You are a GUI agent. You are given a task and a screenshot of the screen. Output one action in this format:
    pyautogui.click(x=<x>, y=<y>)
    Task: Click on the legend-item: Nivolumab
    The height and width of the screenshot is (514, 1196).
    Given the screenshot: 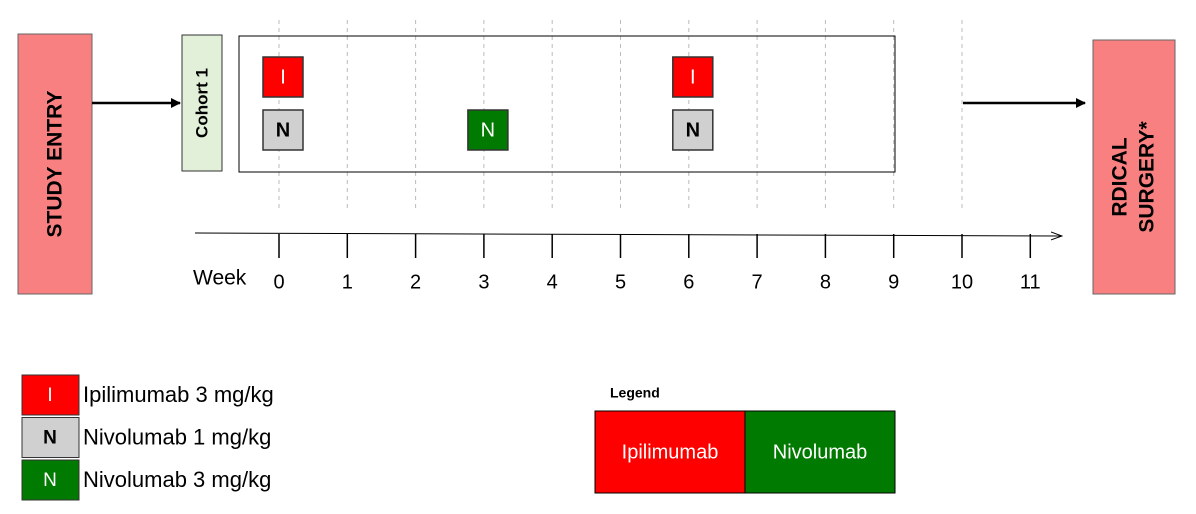 What is the action you would take?
    pyautogui.click(x=820, y=452)
    